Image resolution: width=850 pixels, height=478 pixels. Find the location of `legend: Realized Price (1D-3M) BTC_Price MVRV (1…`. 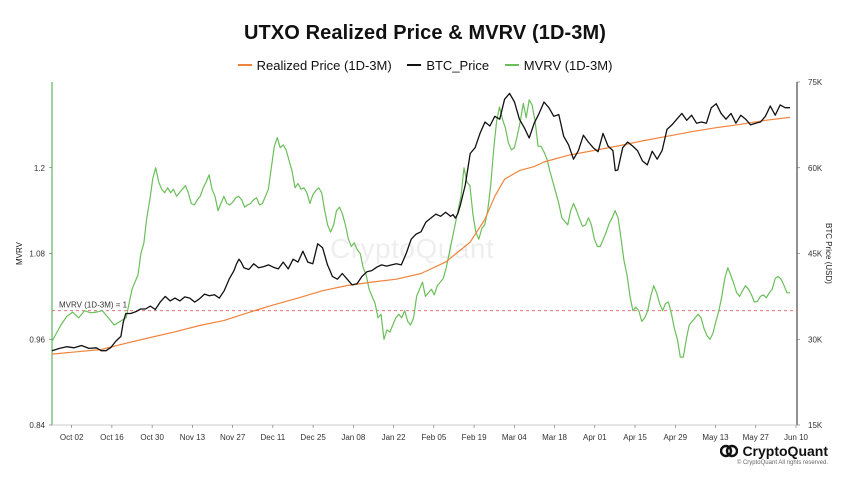

legend: Realized Price (1D-3M) BTC_Price MVRV (1… is located at coordinates (425, 63).